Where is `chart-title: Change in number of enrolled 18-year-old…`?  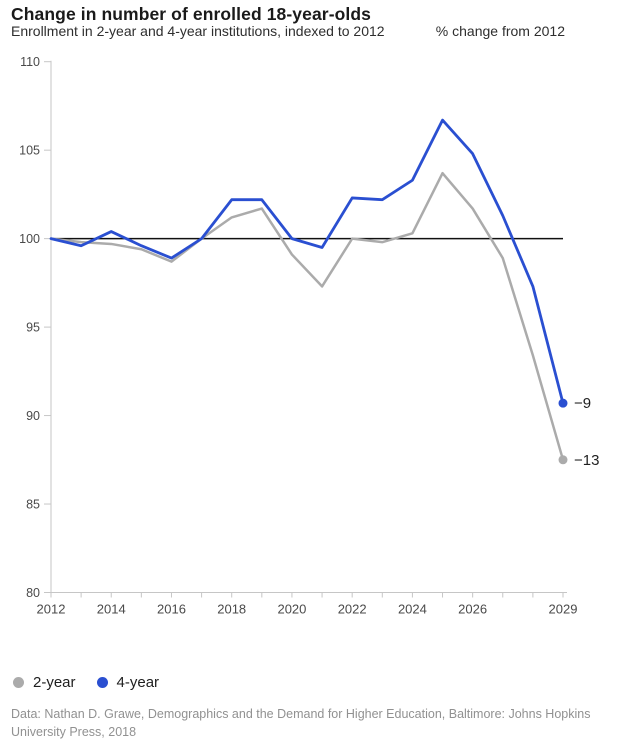 chart-title: Change in number of enrolled 18-year-old… is located at coordinates (191, 14).